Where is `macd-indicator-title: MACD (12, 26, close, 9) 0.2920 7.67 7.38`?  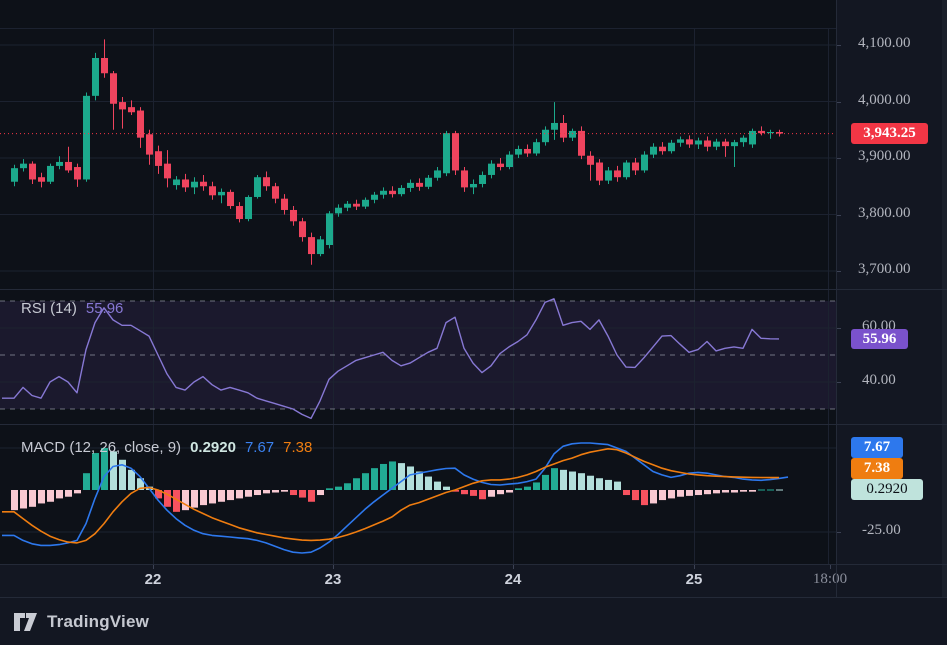 macd-indicator-title: MACD (12, 26, close, 9) 0.2920 7.67 7.38 is located at coordinates (166, 447).